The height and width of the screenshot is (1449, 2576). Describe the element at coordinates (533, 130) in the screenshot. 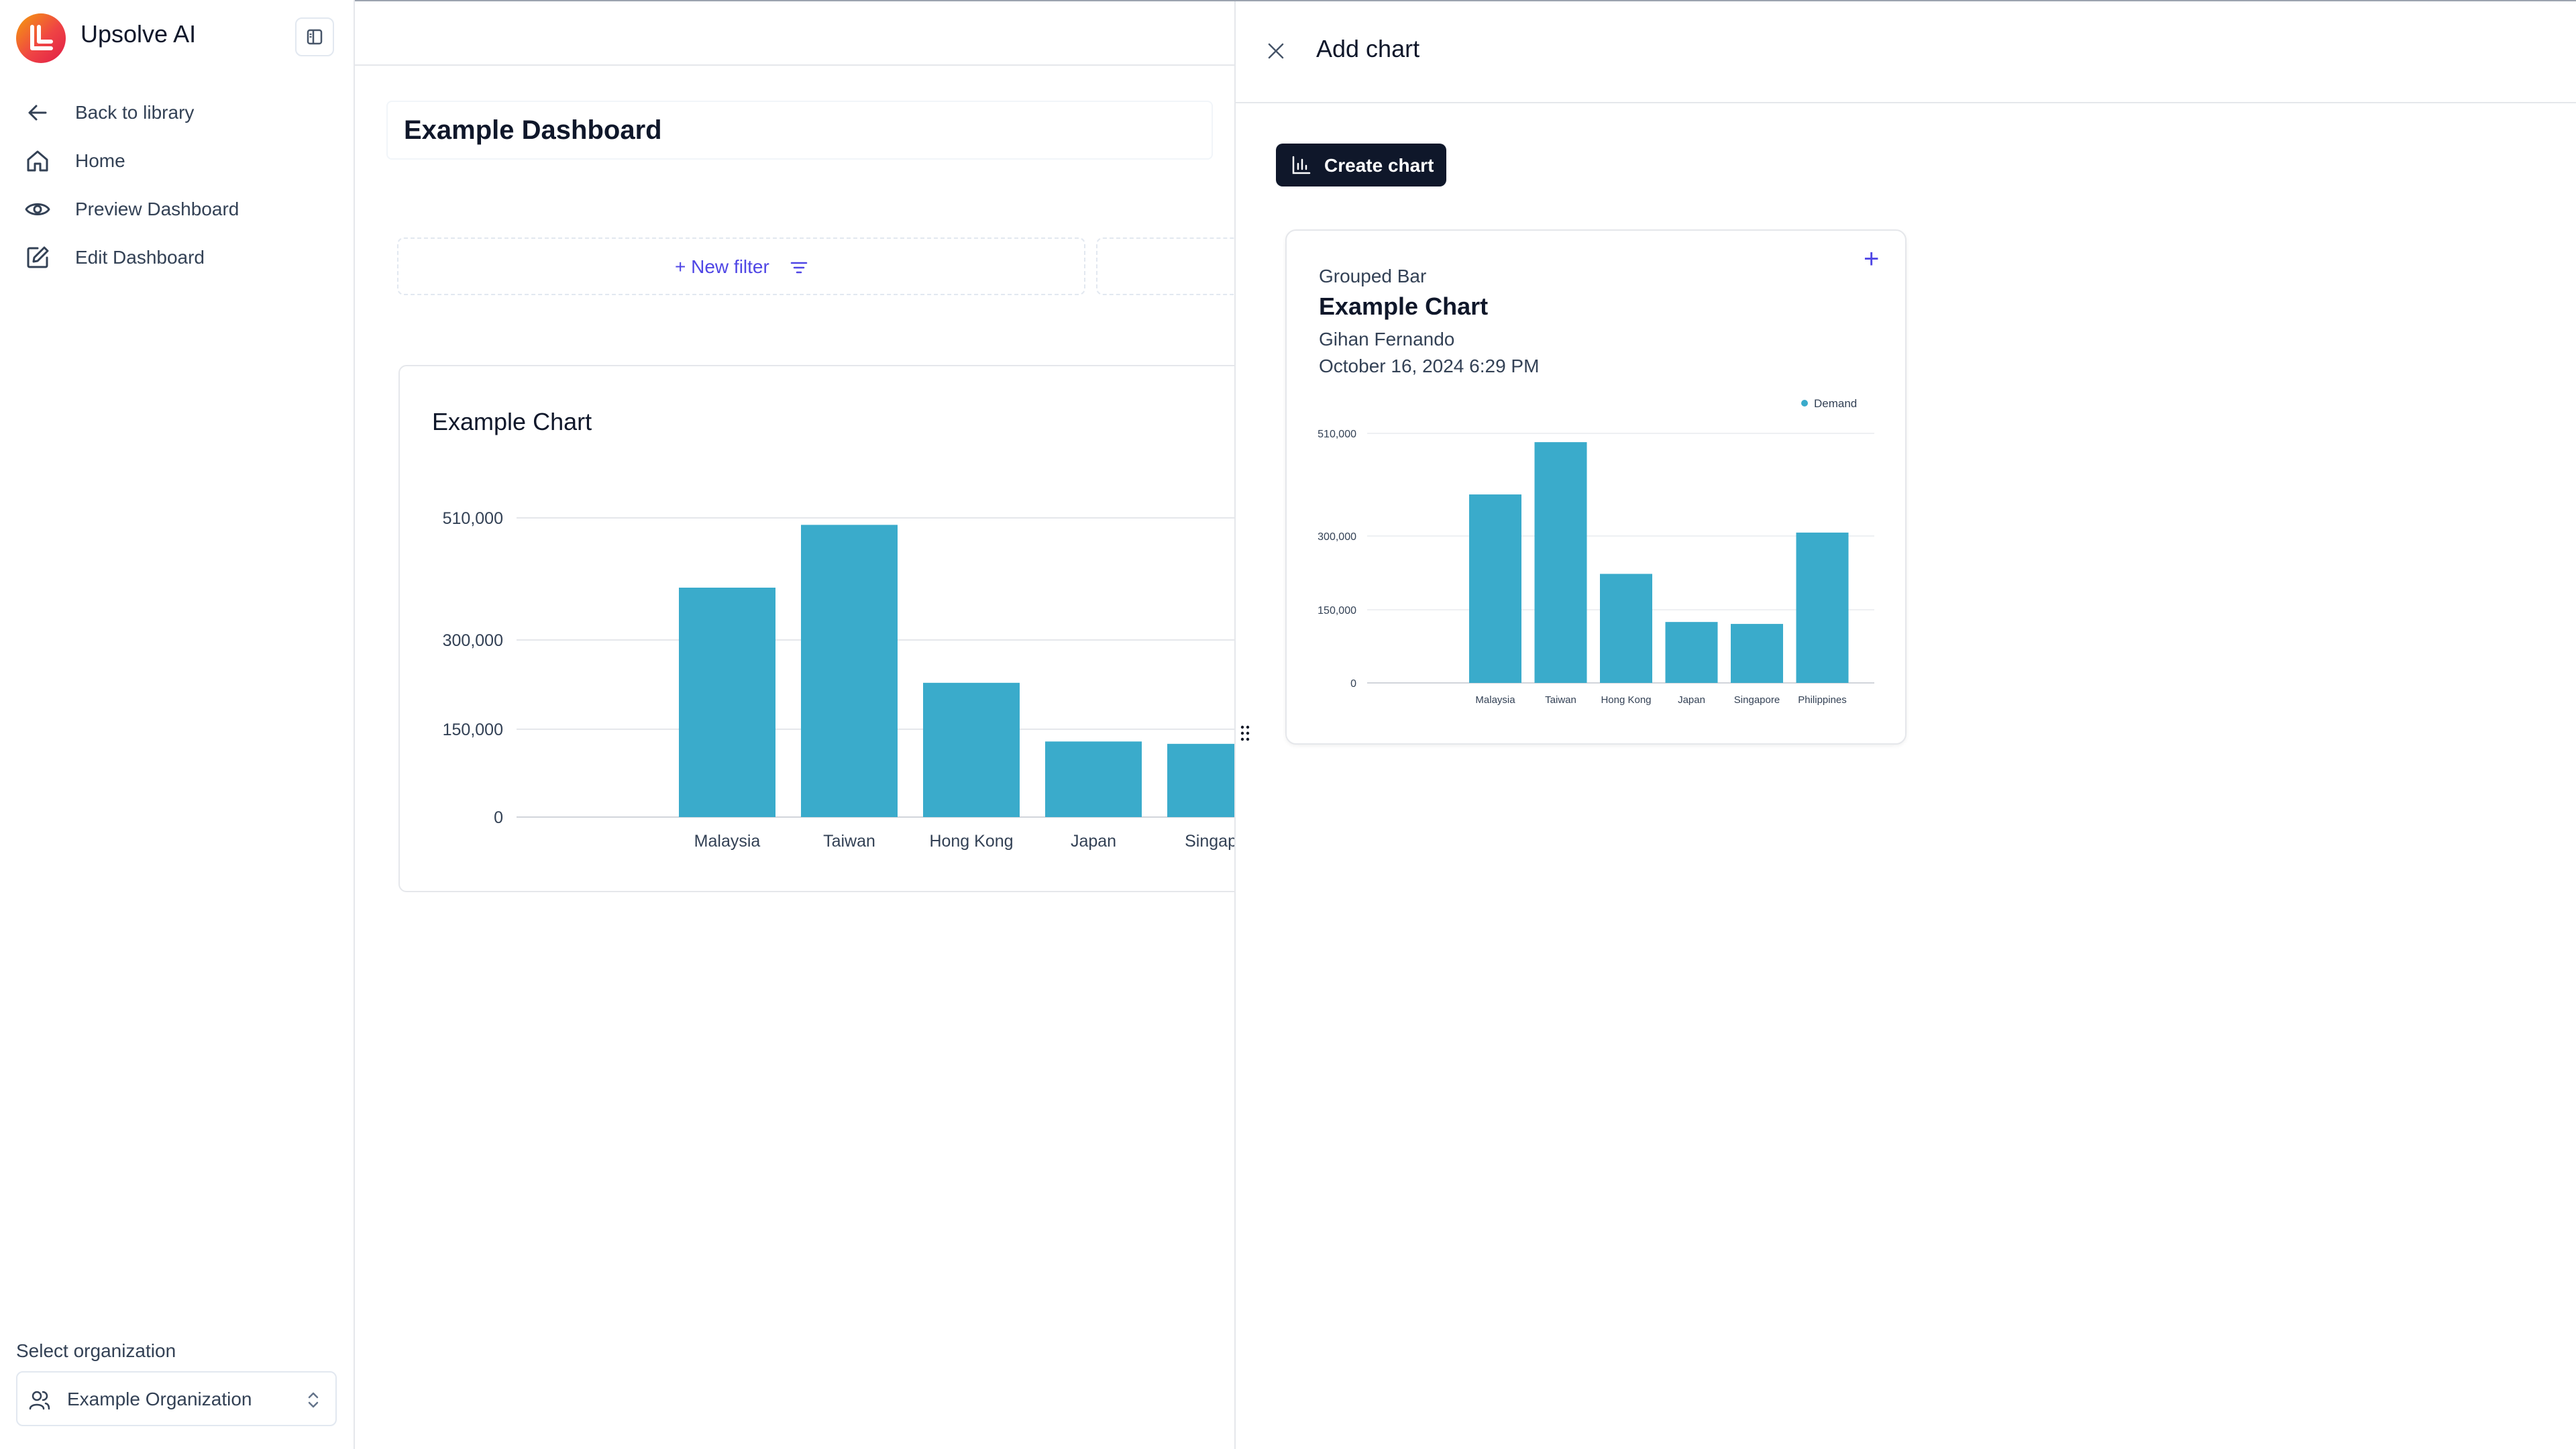

I see `page-title: Example Dashboard` at that location.